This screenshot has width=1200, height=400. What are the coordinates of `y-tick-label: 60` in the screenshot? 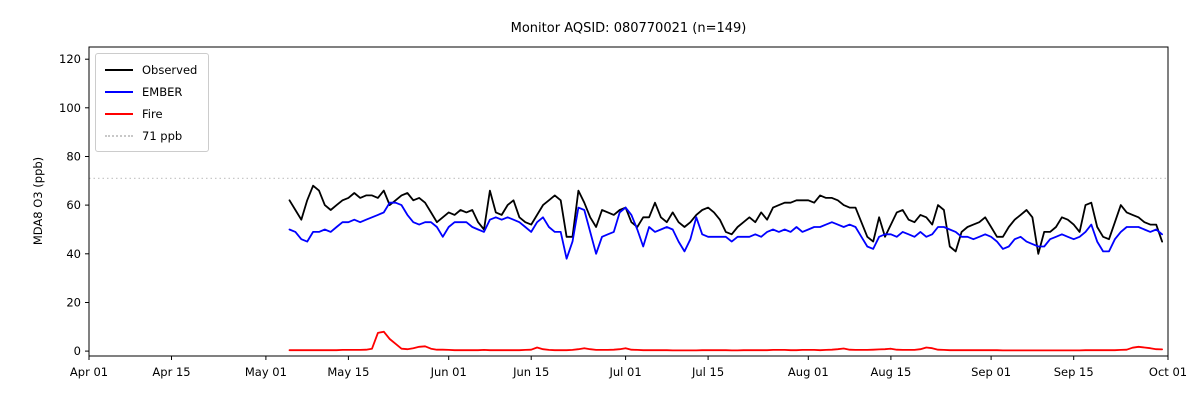 It's located at (73, 205).